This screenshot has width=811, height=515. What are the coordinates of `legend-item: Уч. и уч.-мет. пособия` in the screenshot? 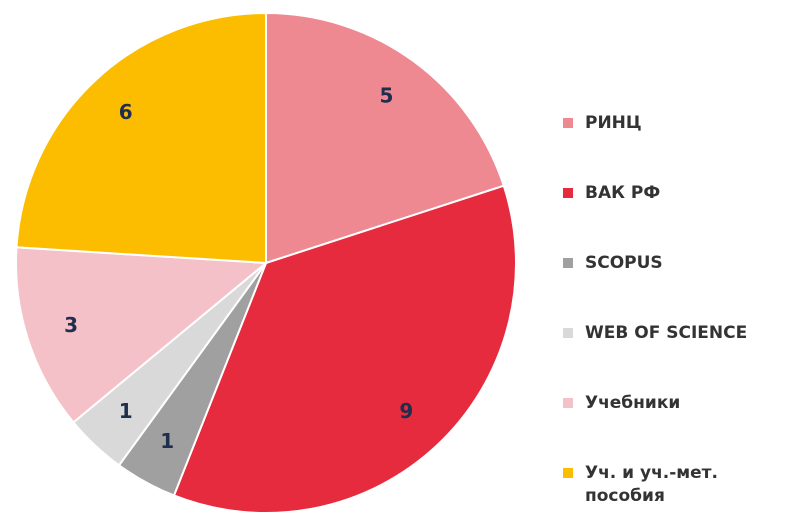 It's located at (669, 485).